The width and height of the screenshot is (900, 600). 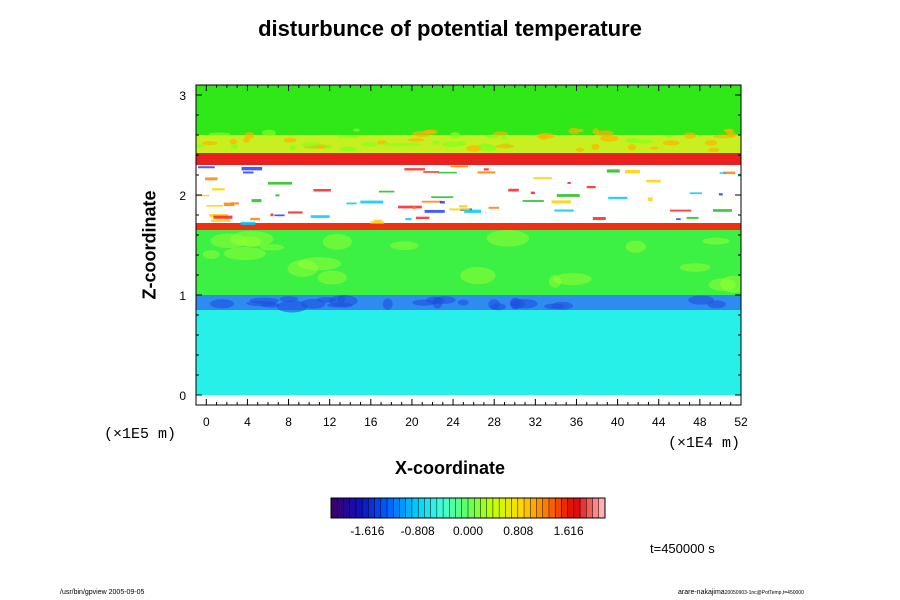 I want to click on x-tick-label: 16, so click(x=371, y=422).